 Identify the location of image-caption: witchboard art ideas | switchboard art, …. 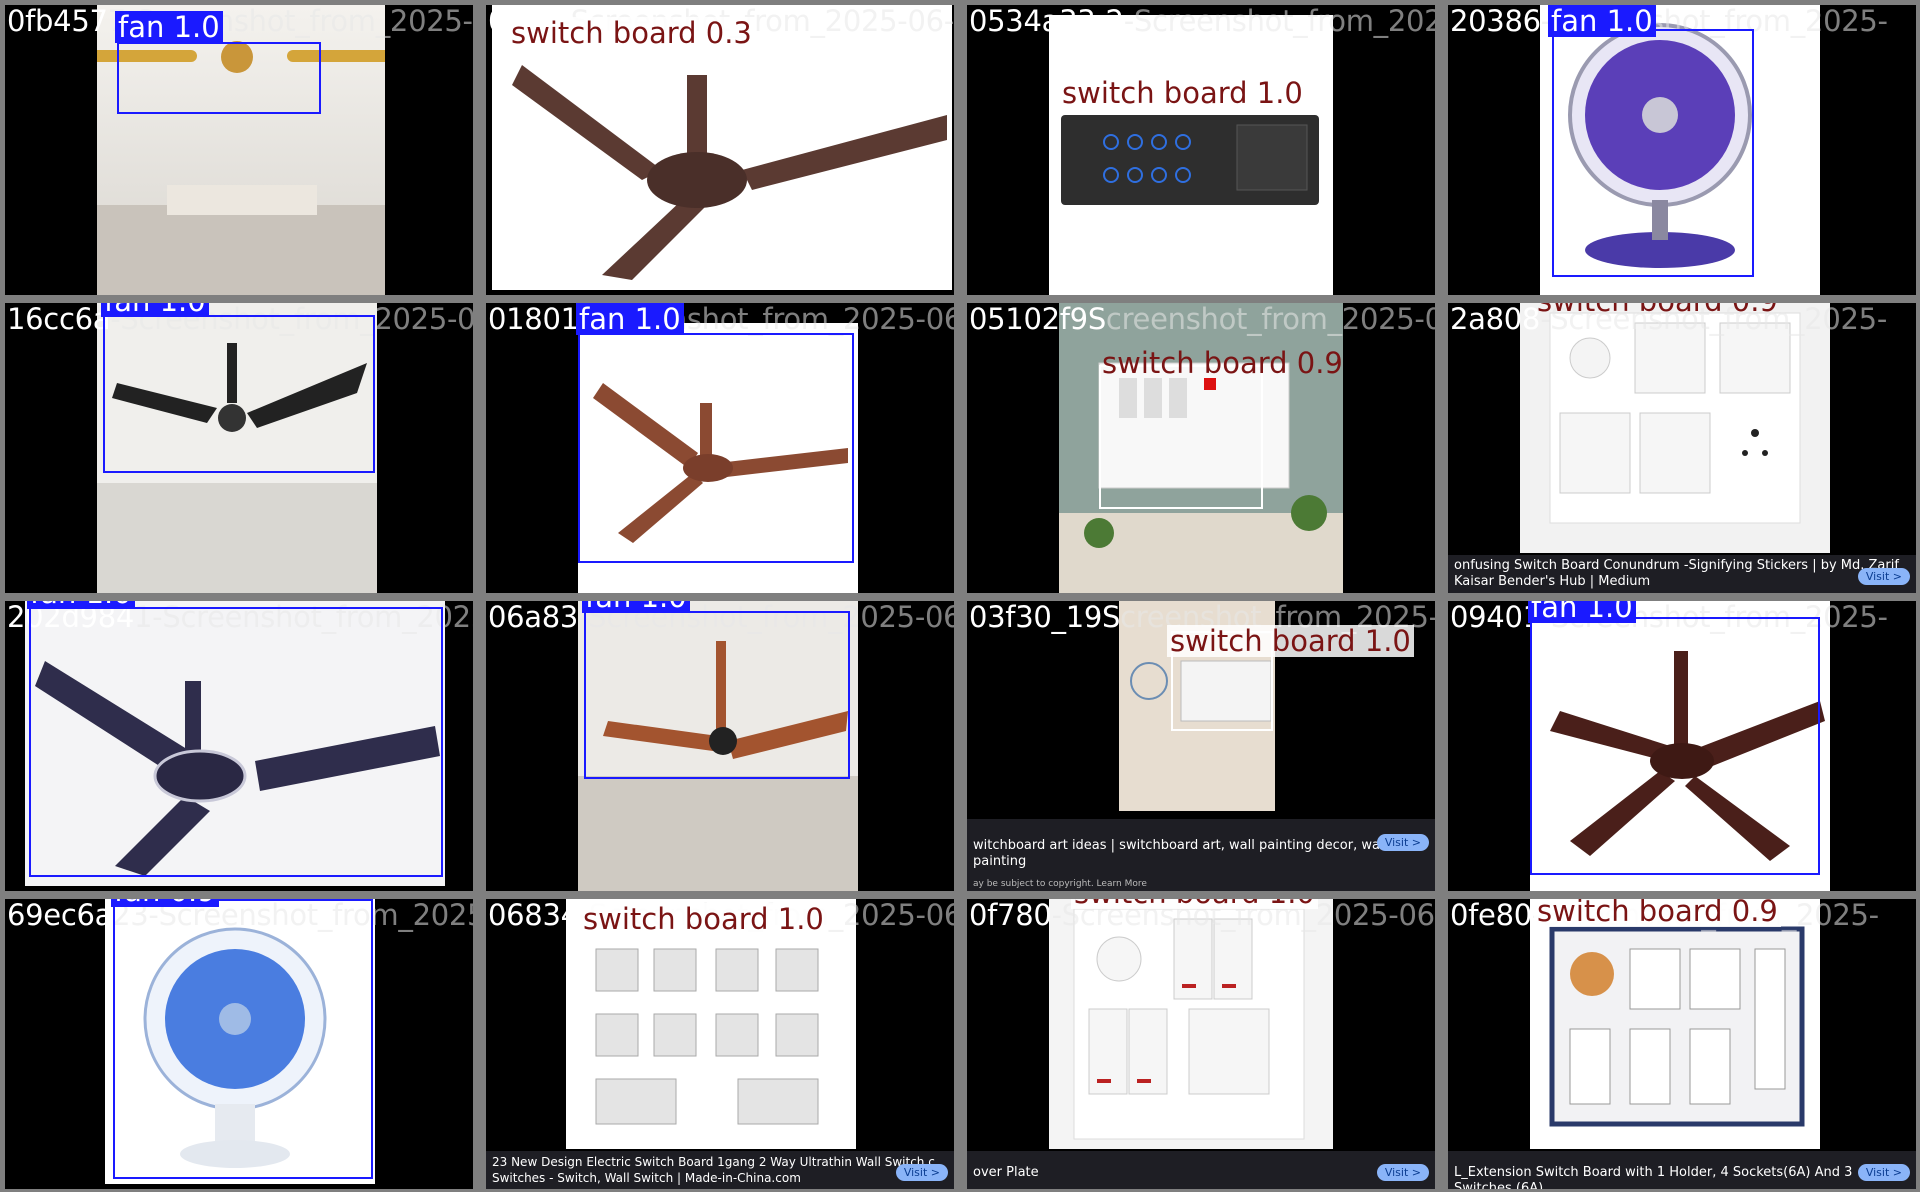
(1201, 855).